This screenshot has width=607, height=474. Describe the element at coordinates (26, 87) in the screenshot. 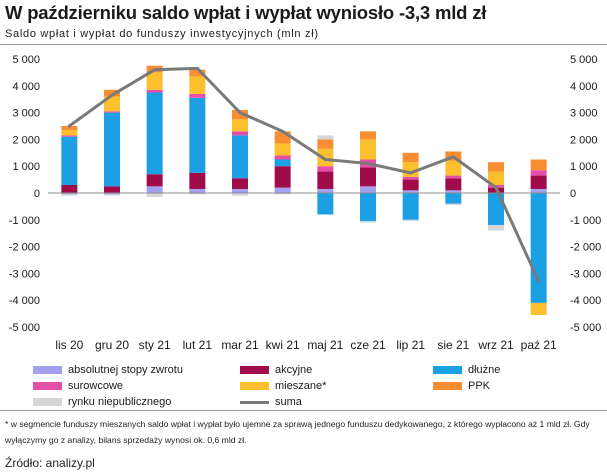

I see `y-tick-label-left: 4 000` at that location.